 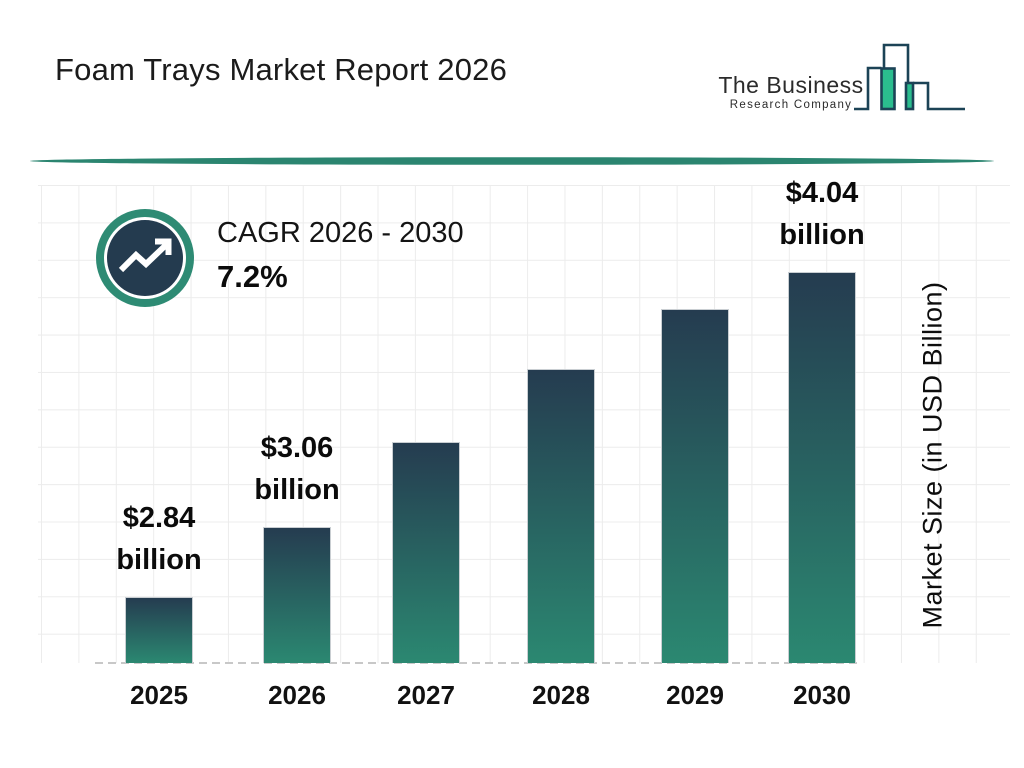 I want to click on bar-2029, so click(x=695, y=486).